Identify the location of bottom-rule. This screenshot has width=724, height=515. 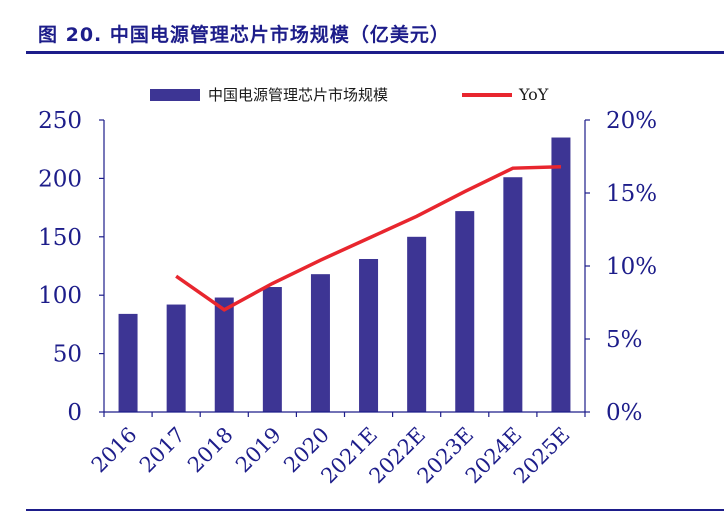
(375, 510).